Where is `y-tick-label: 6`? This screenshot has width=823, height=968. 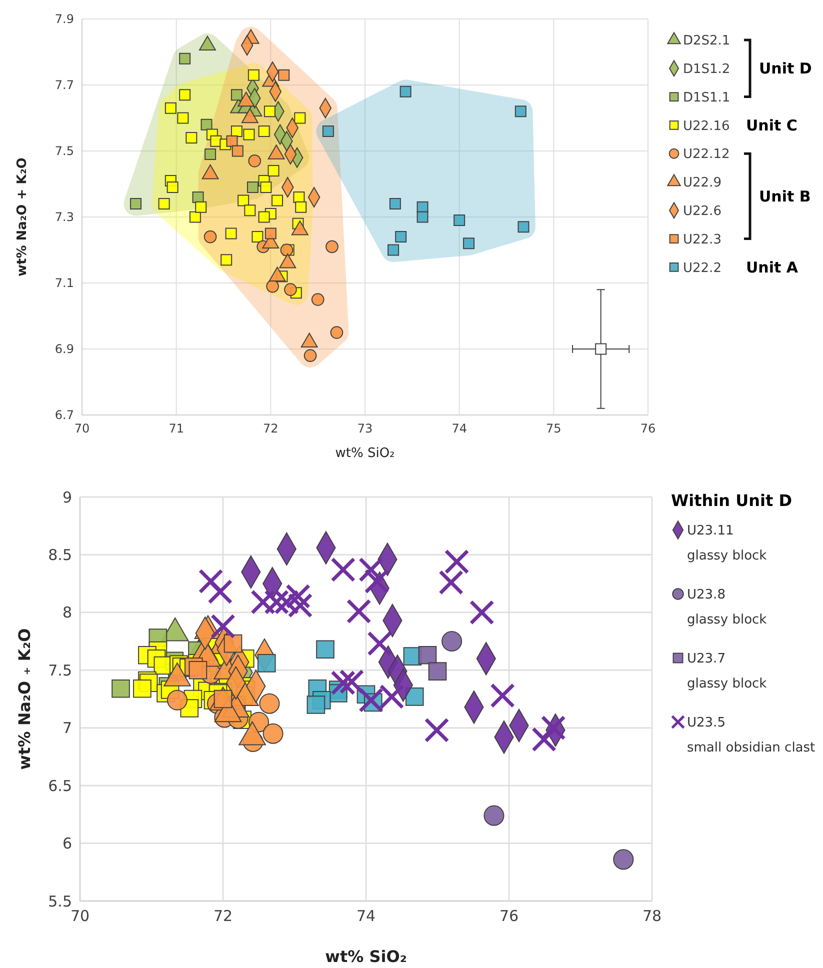 y-tick-label: 6 is located at coordinates (67, 843).